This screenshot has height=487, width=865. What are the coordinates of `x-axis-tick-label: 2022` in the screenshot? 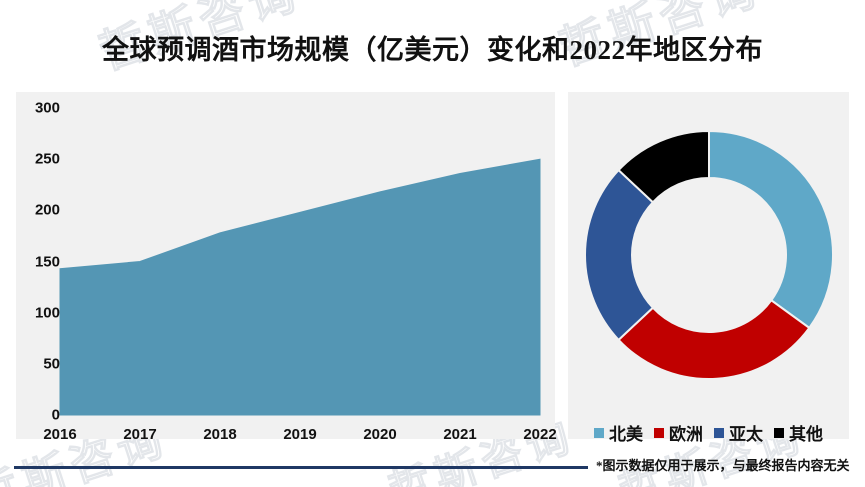 It's located at (540, 434).